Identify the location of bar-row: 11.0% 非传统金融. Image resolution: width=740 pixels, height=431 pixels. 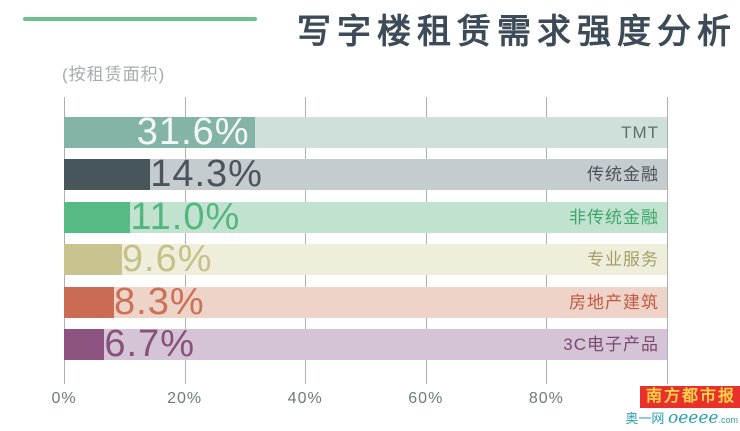
(365, 217).